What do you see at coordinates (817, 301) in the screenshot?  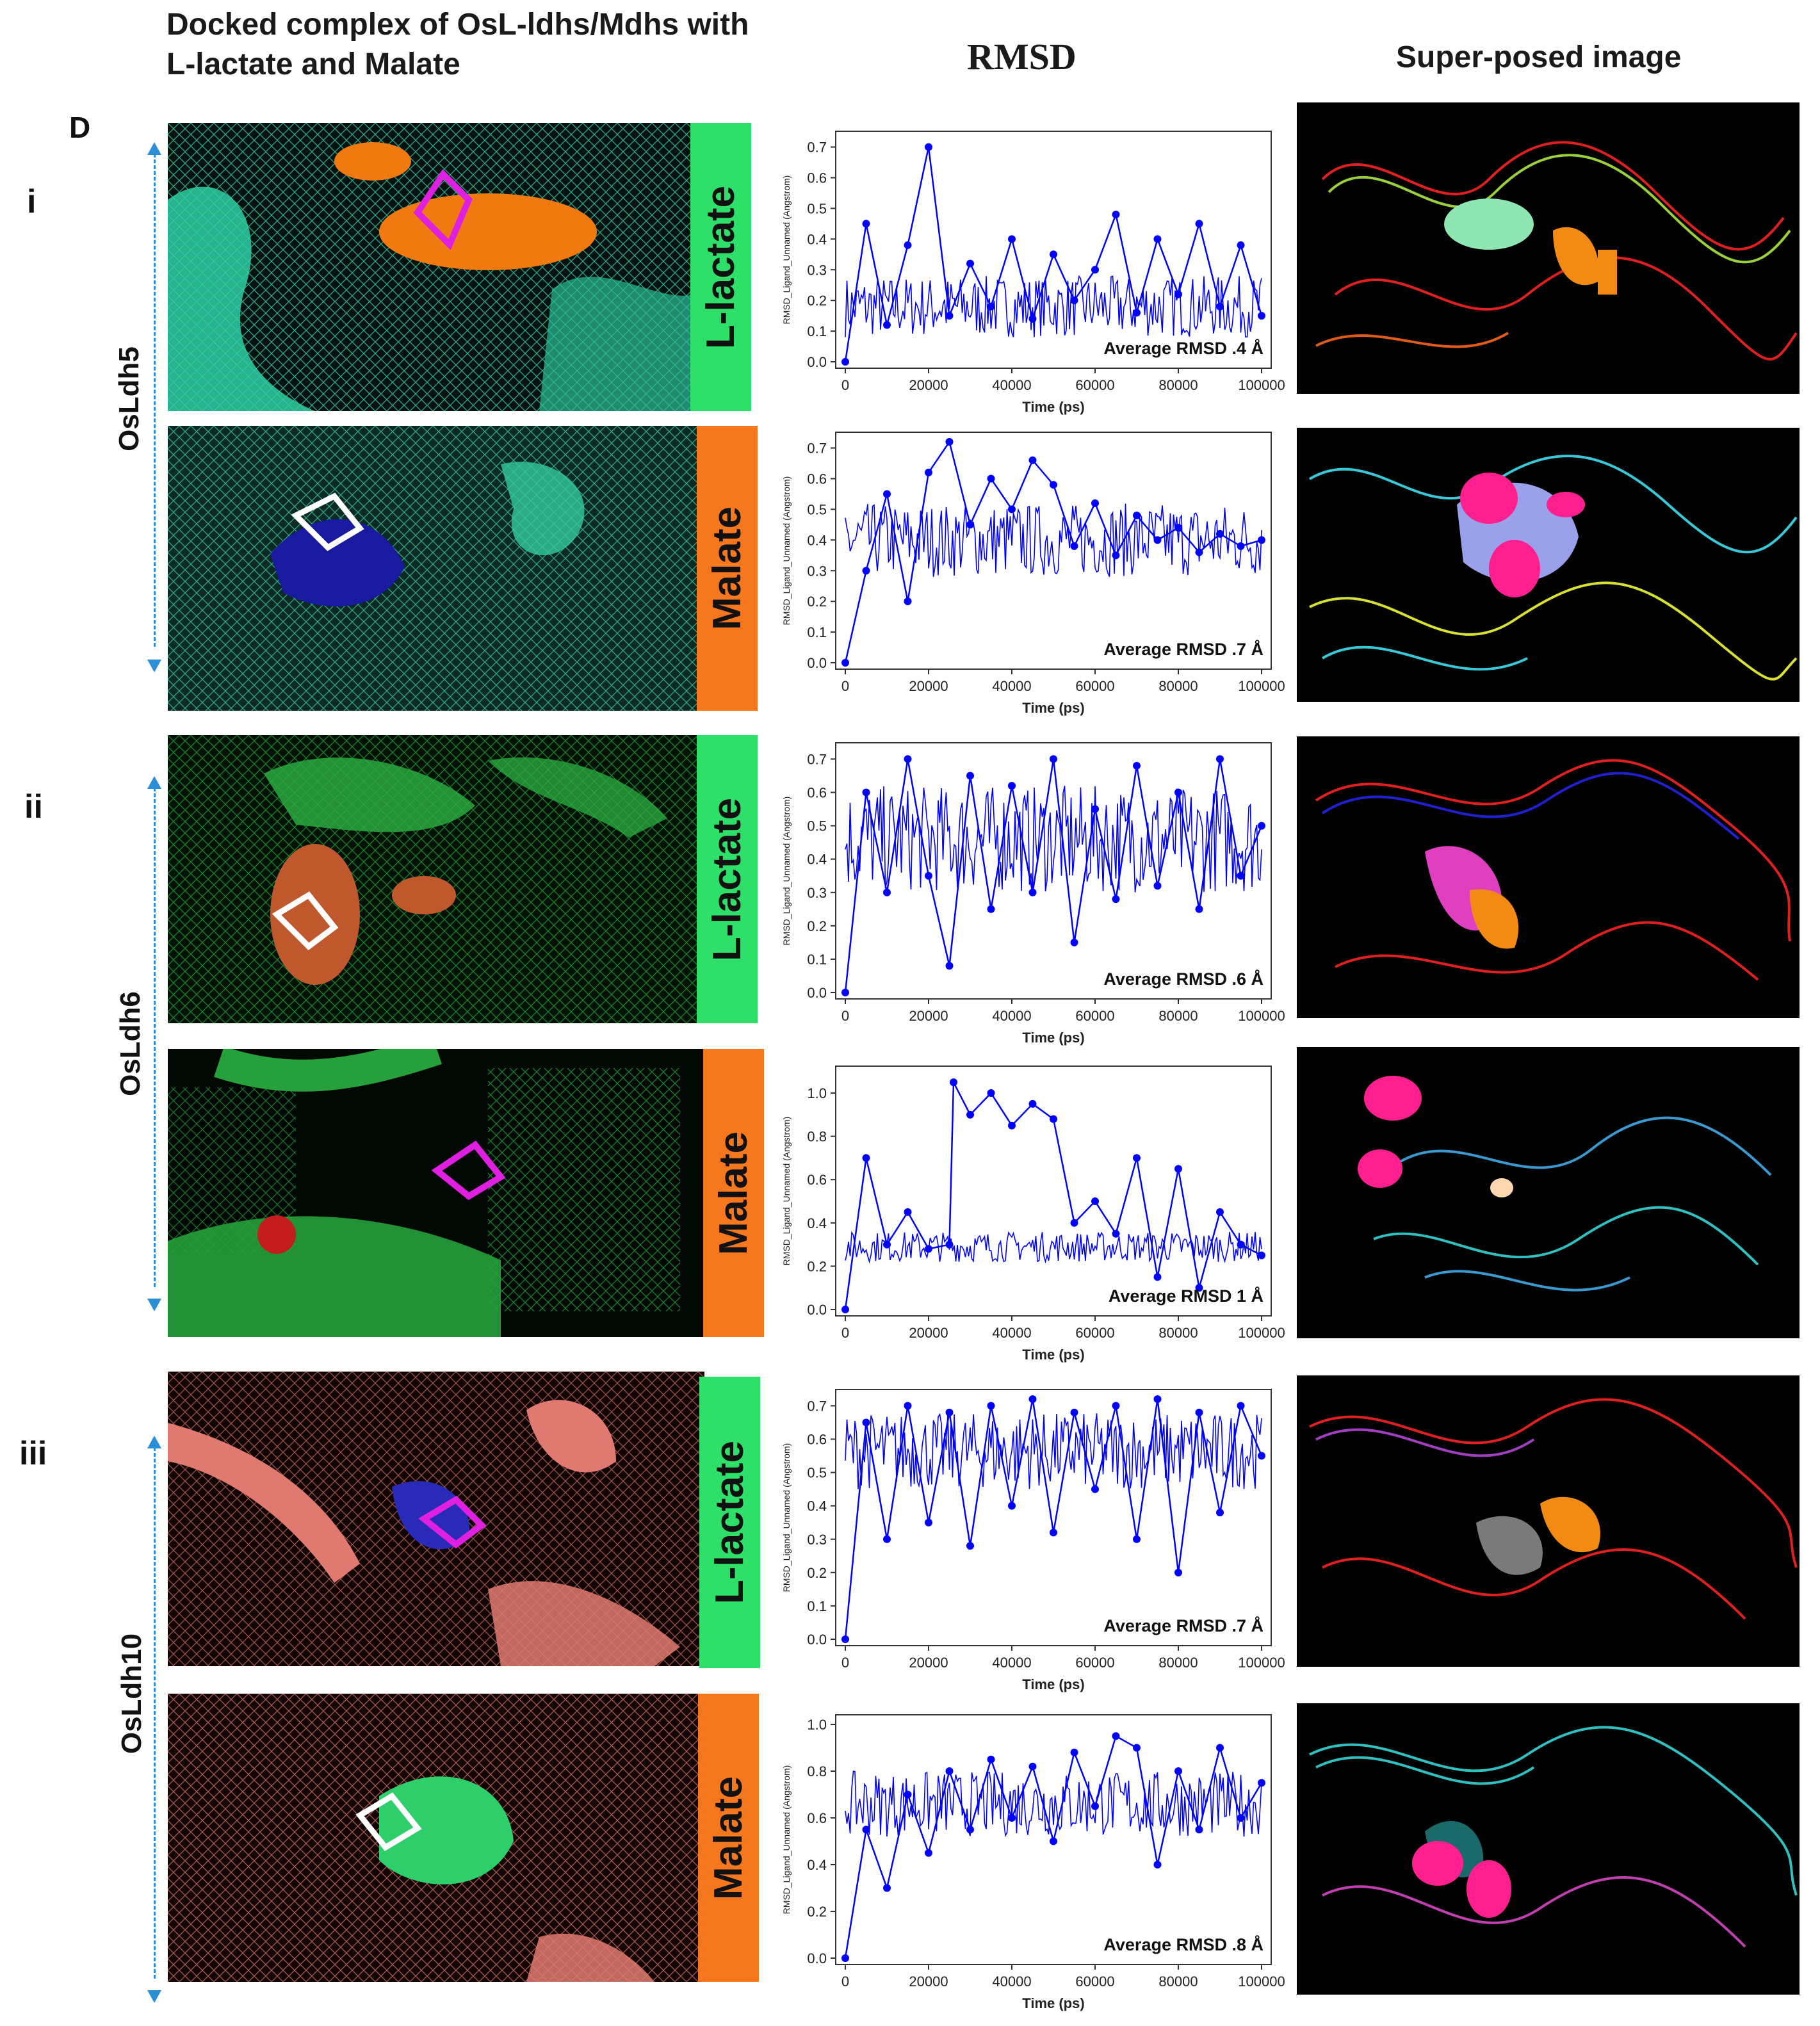 I see `y-tick-label: 0.2` at bounding box center [817, 301].